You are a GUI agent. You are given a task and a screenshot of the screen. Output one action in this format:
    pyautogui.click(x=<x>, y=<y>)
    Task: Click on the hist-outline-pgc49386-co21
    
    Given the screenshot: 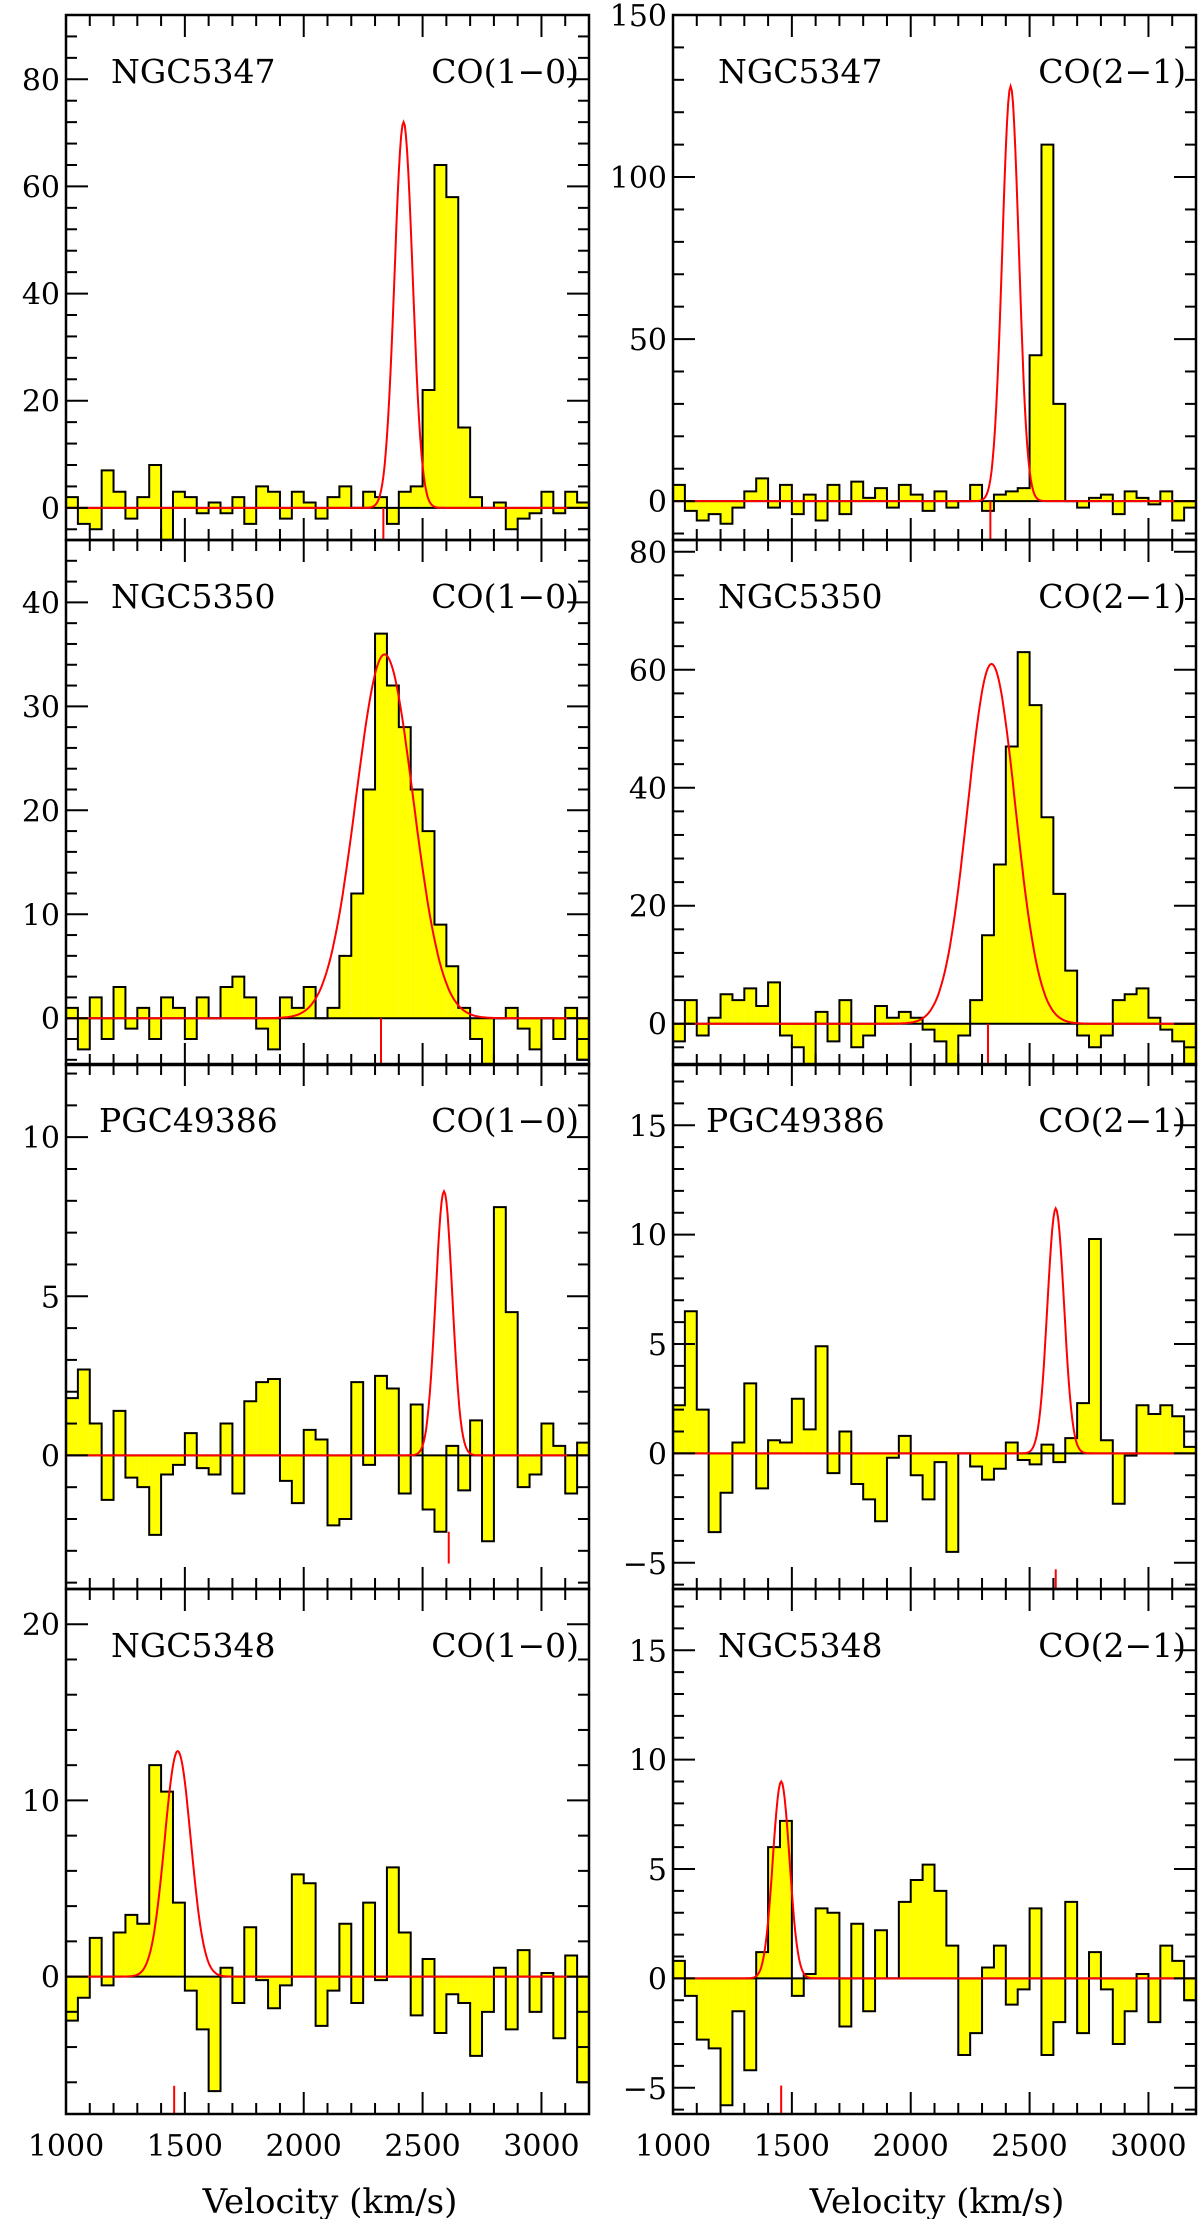 What is the action you would take?
    pyautogui.click(x=934, y=1395)
    